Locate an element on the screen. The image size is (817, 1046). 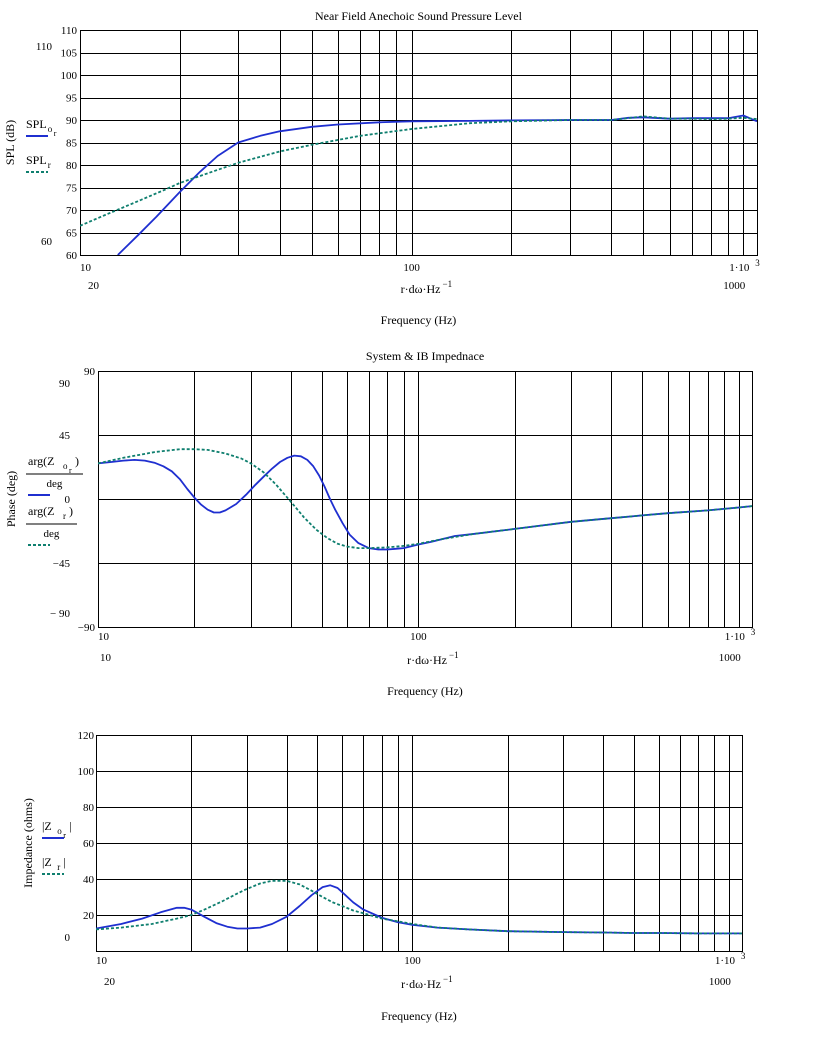
y-tick-label: 110 is located at coordinates (69, 31).